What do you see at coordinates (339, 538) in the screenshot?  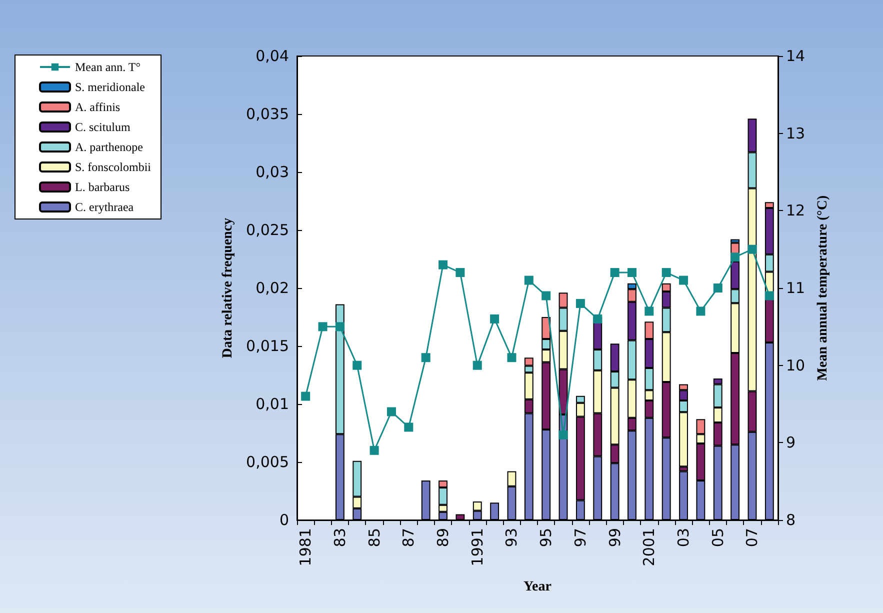 I see `x-tick-label: 83` at bounding box center [339, 538].